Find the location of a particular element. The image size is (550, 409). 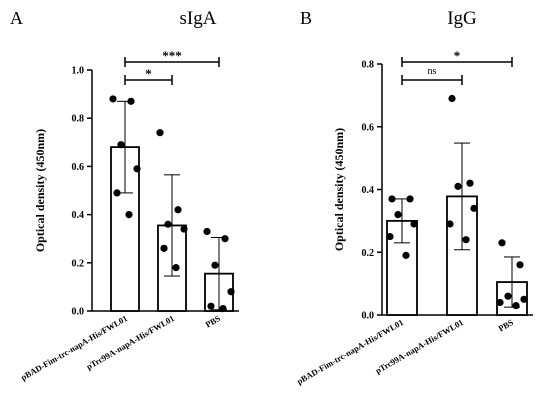

category-label: pBAD-Fim-trc-napA-His/FWL01 is located at coordinates (350, 351).